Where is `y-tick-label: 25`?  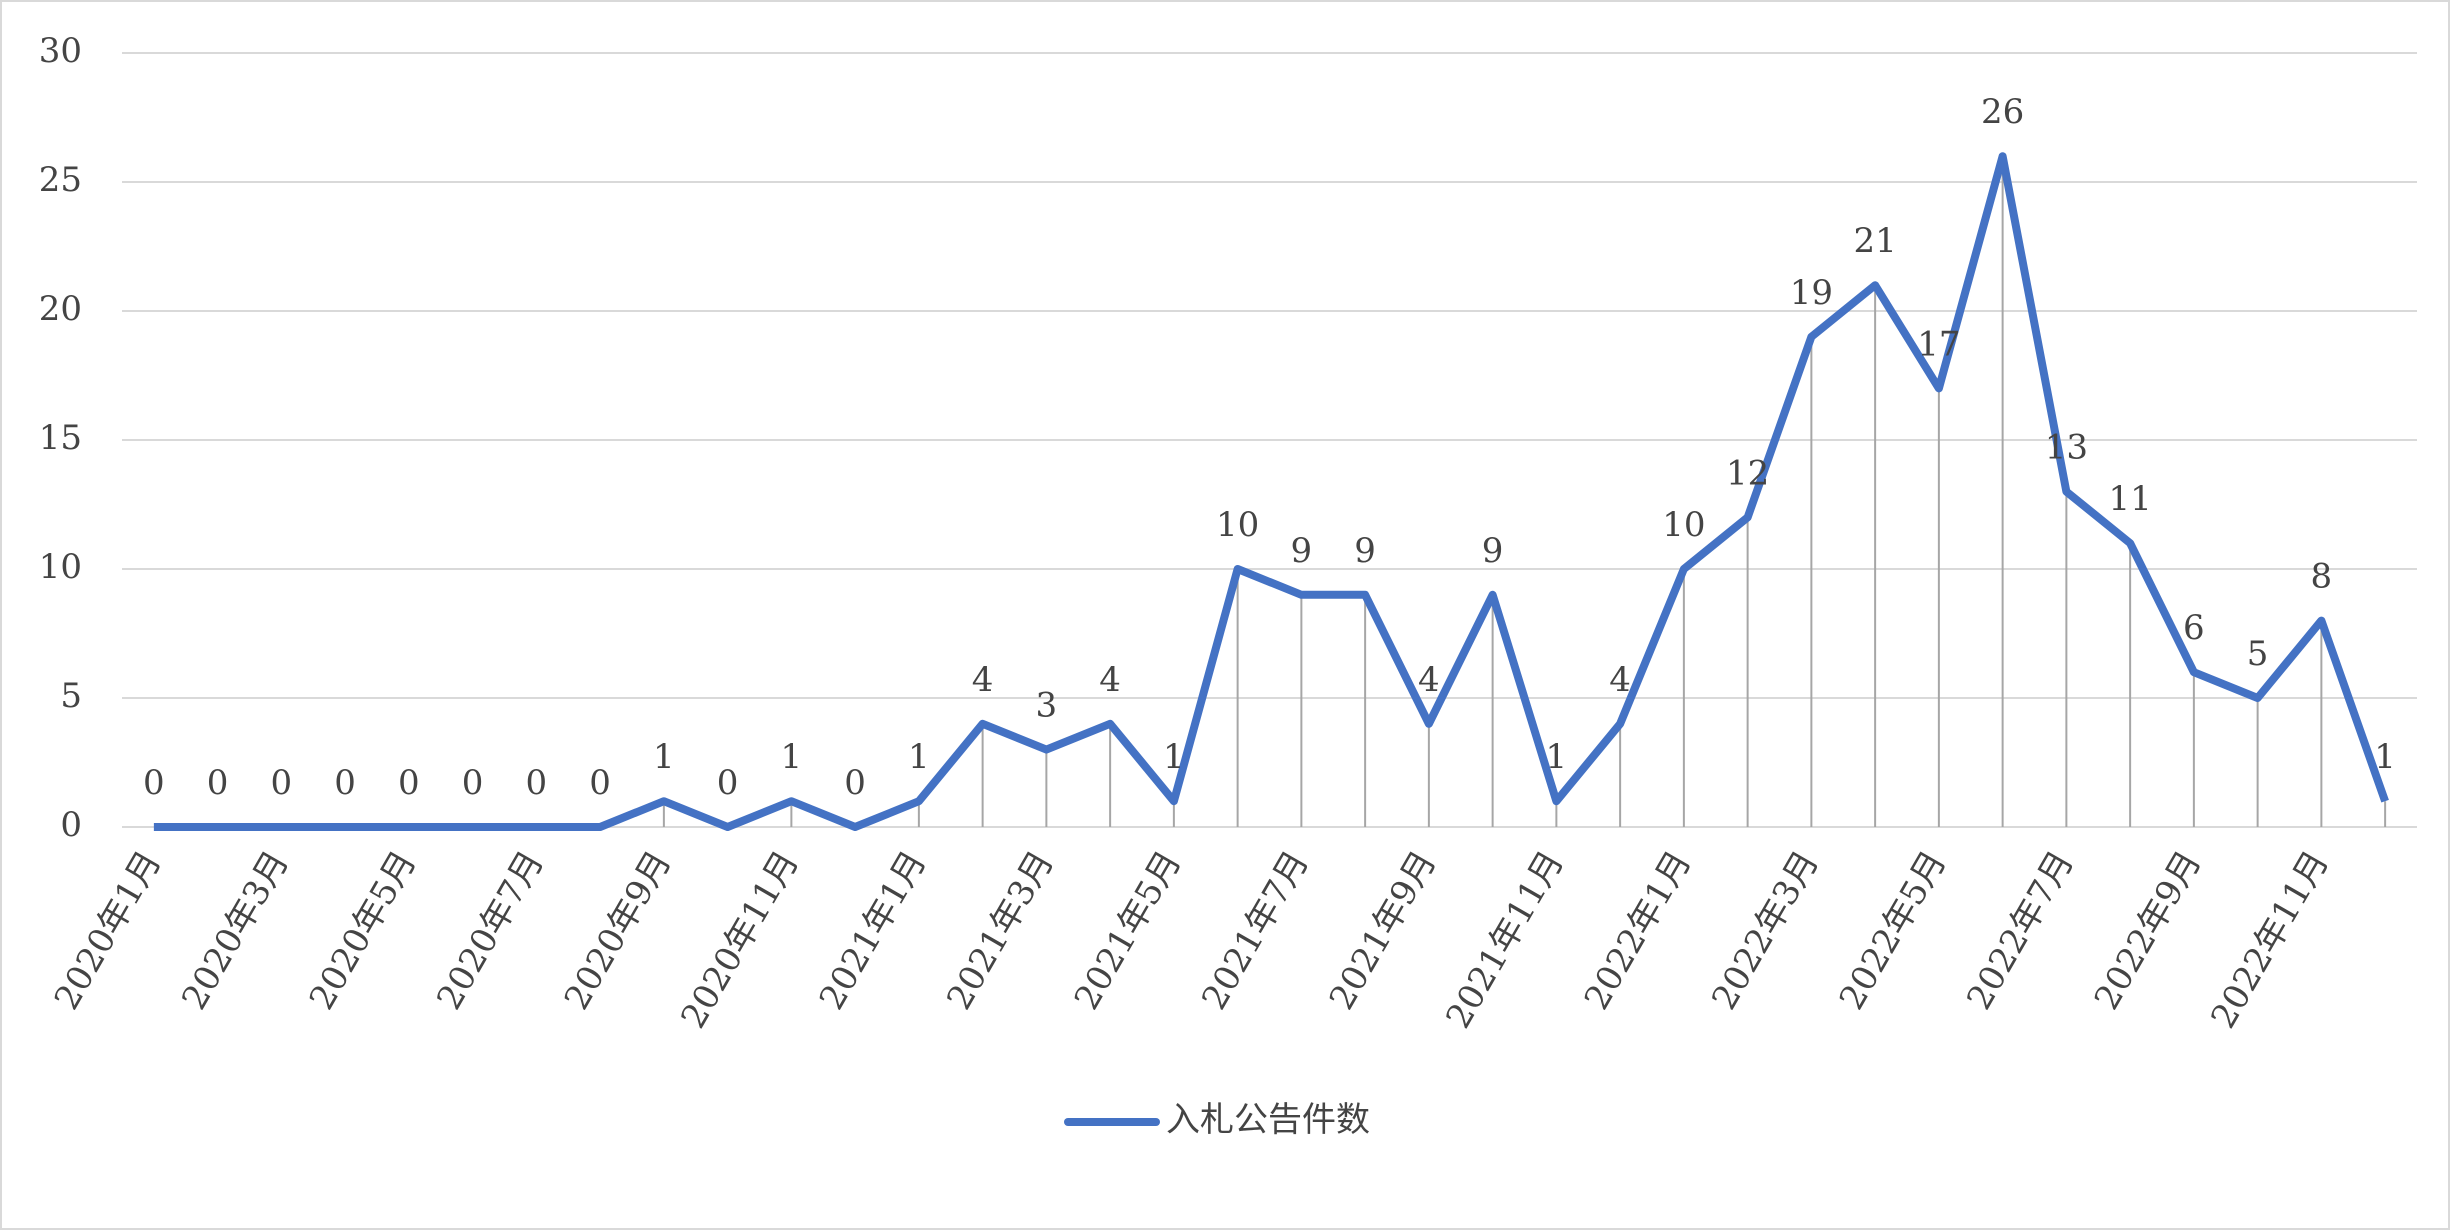
y-tick-label: 25 is located at coordinates (60, 180).